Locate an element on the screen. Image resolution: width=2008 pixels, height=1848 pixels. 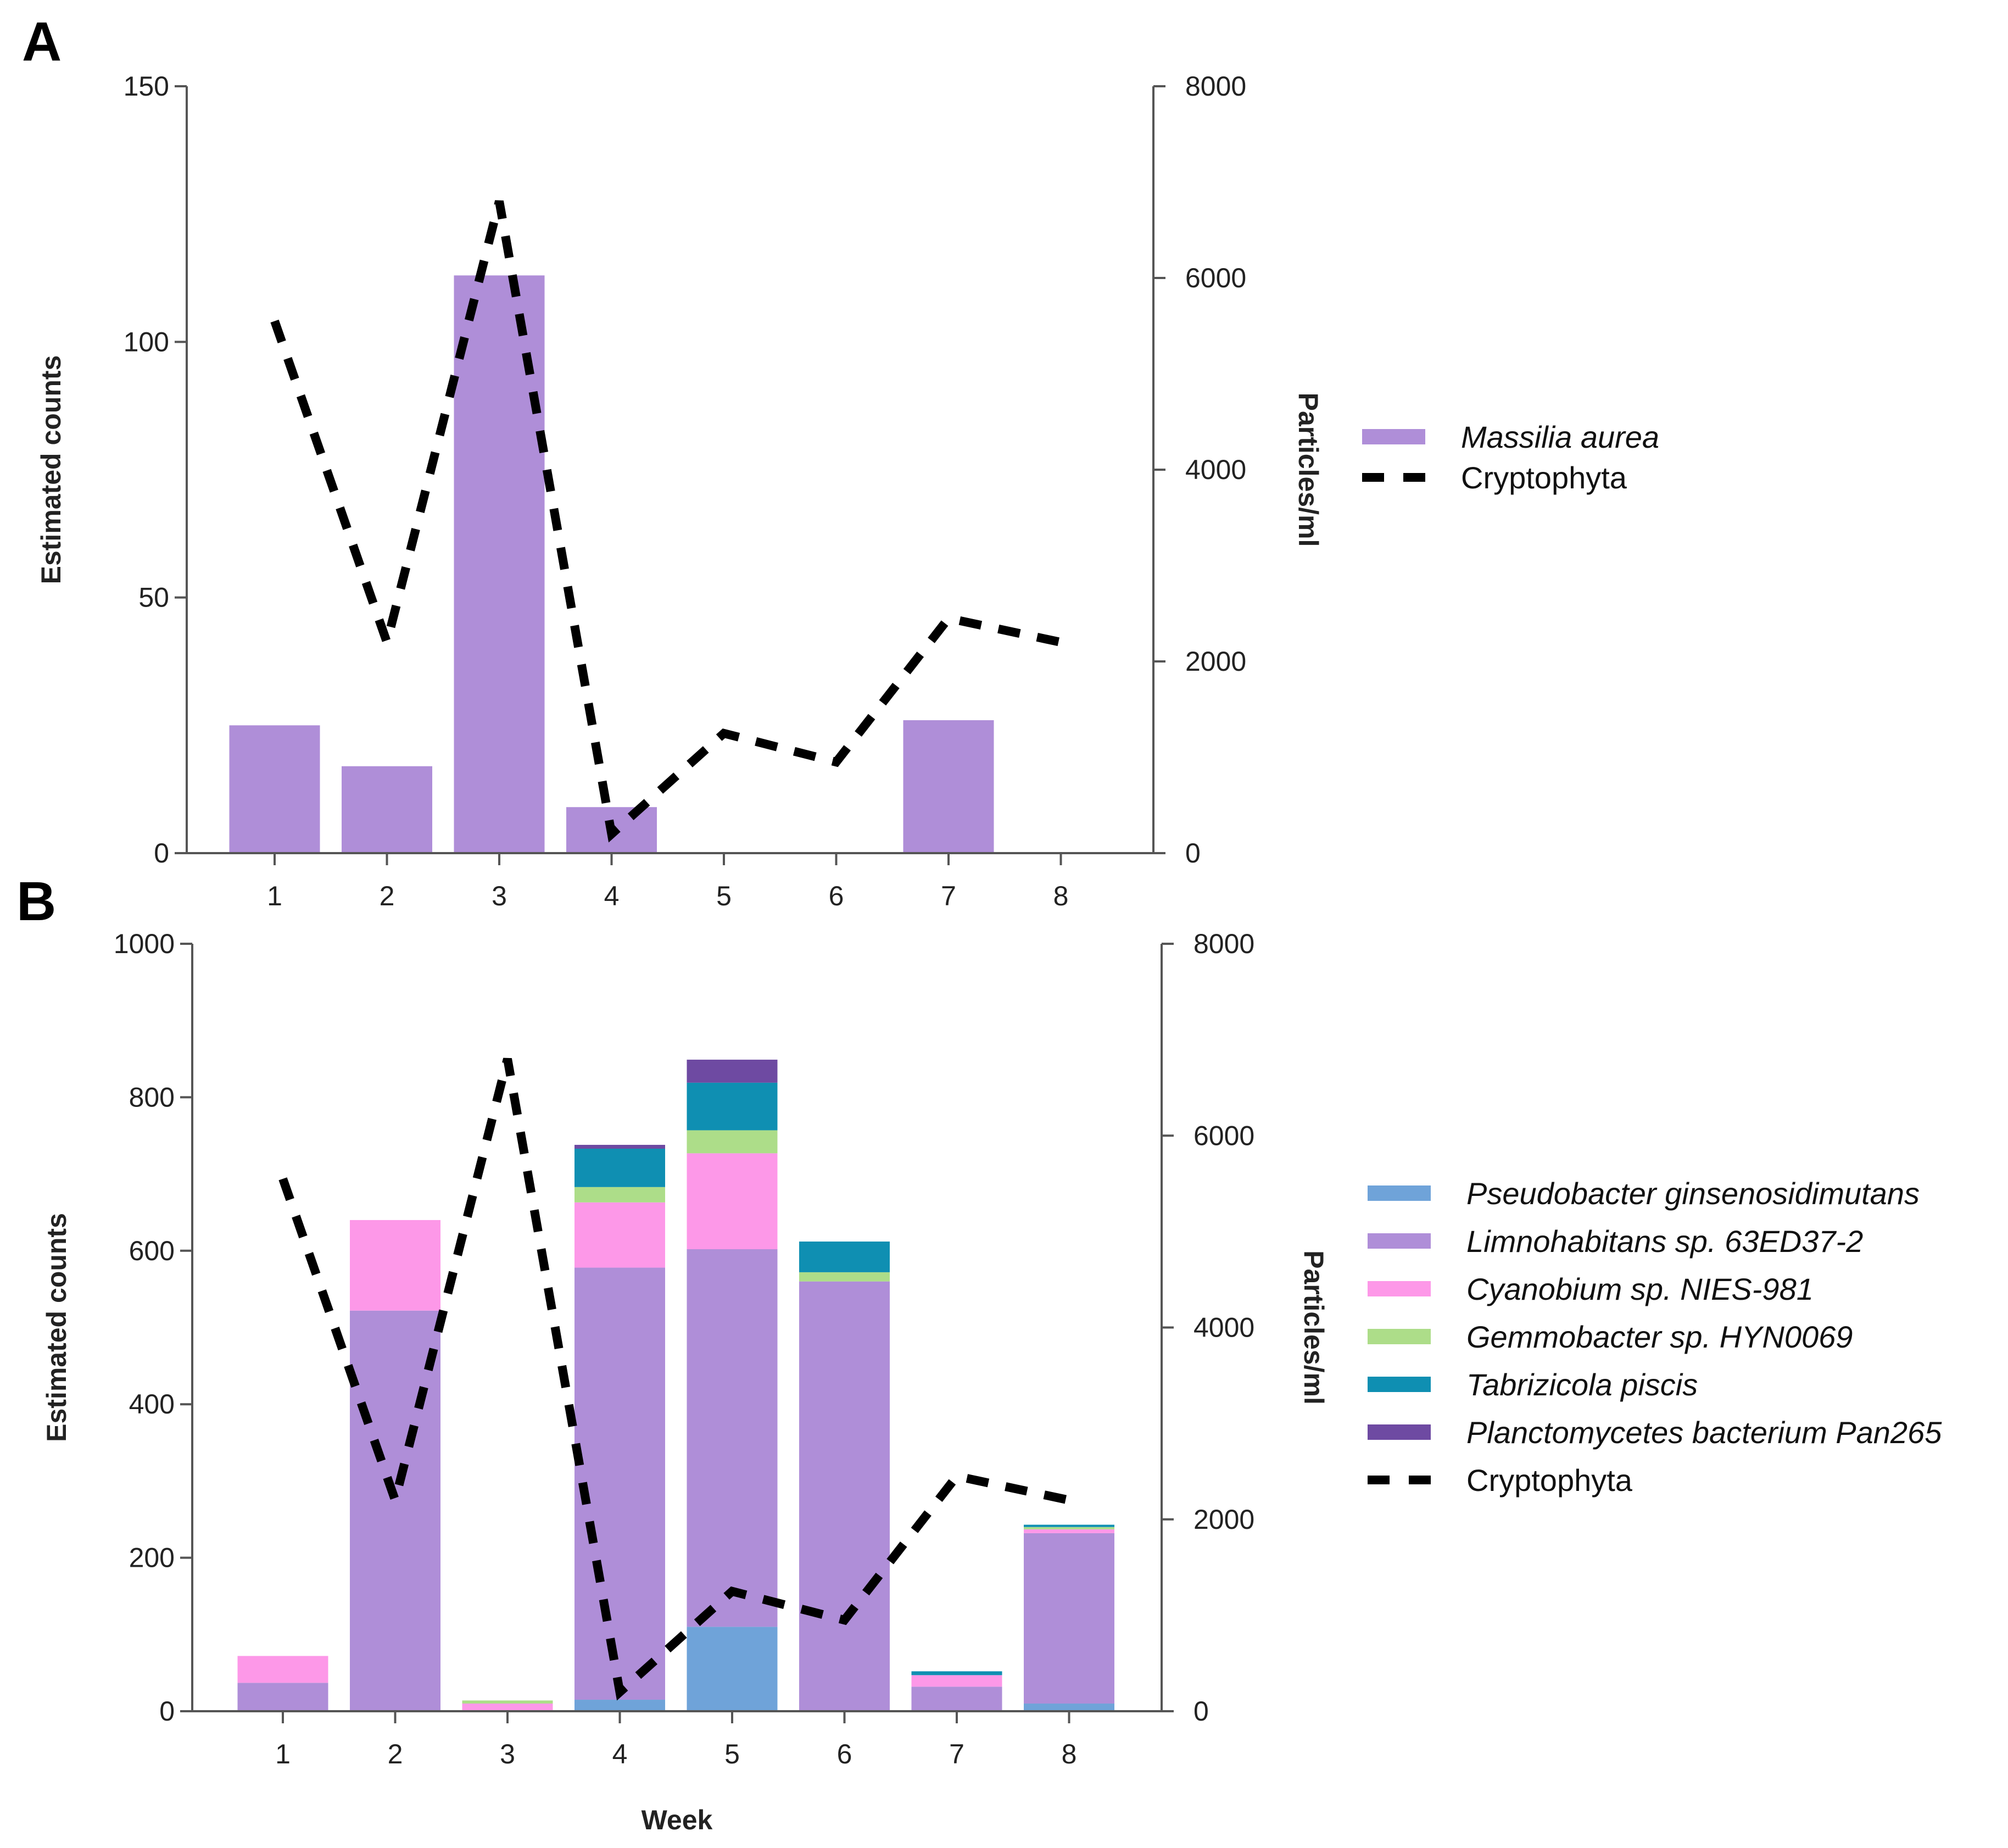
y-tick-label: 200 is located at coordinates (152, 1558).